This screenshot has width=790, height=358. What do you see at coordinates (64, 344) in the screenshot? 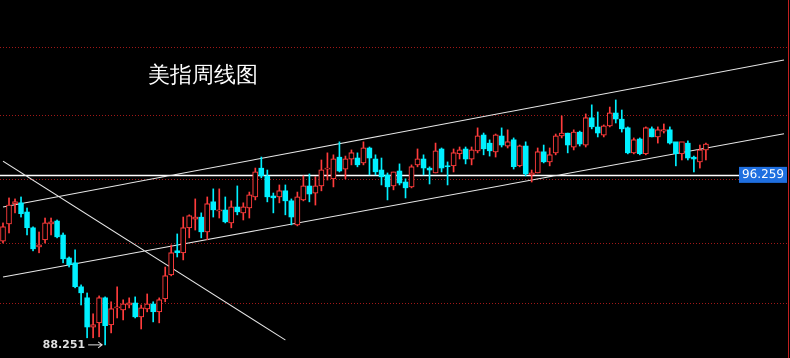
I see `annotation: 88.251` at bounding box center [64, 344].